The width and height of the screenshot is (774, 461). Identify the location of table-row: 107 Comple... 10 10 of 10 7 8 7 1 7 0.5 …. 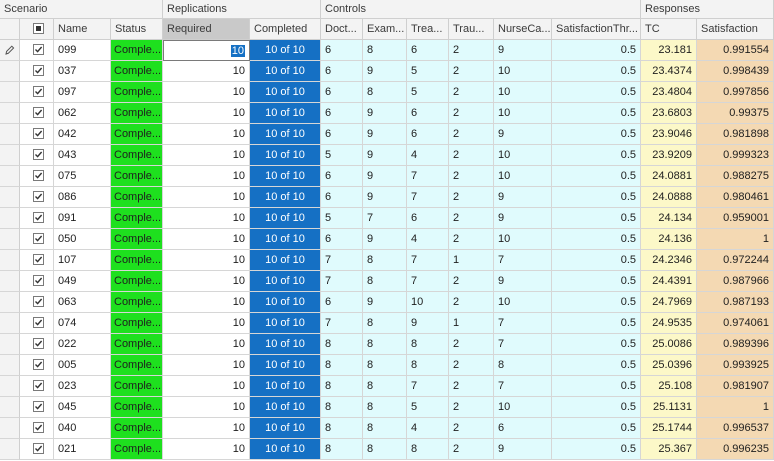
(387, 260).